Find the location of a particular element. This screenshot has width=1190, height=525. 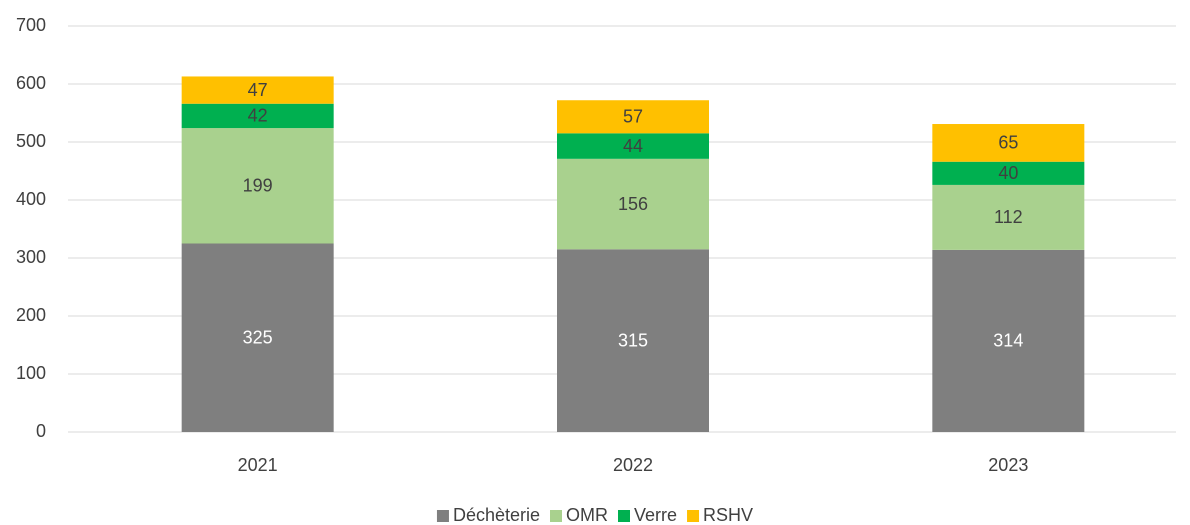

data-label: 112 is located at coordinates (1008, 217).